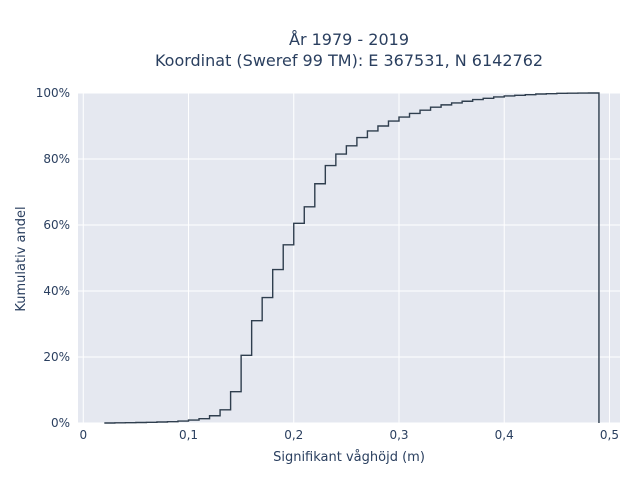  Describe the element at coordinates (56, 357) in the screenshot. I see `y-tick-label: 20%` at that location.